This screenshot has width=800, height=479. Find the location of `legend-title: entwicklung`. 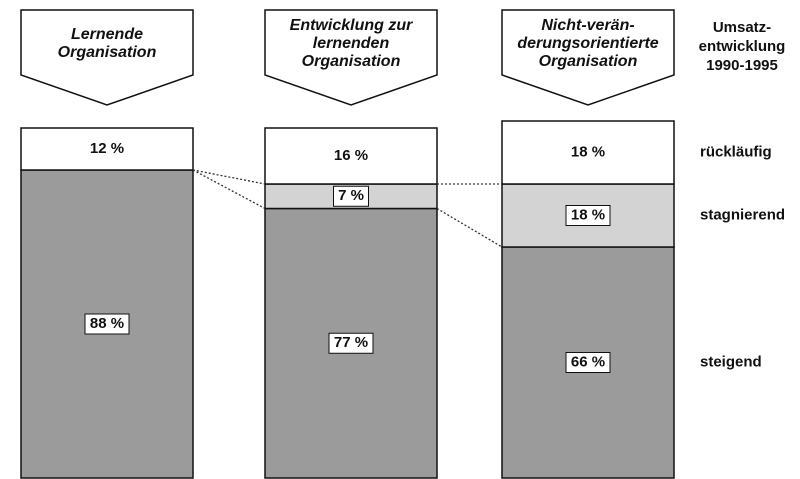

legend-title: entwicklung is located at coordinates (742, 46).